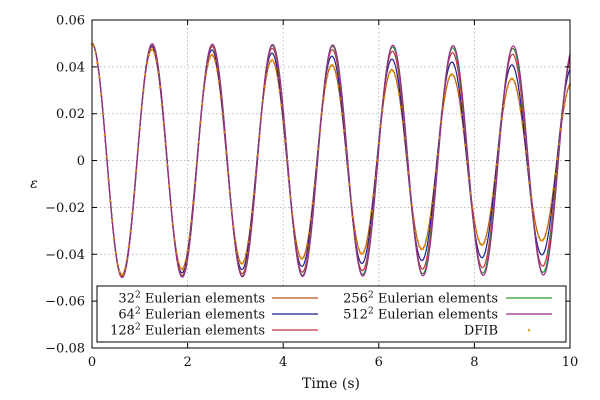 The width and height of the screenshot is (600, 400). Describe the element at coordinates (420, 315) in the screenshot. I see `legend-label: 5122 Eulerian elements` at that location.